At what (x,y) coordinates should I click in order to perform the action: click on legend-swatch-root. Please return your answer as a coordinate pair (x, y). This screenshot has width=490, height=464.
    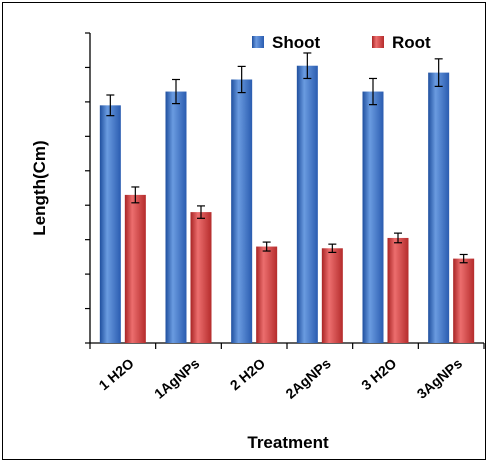
    Looking at the image, I should click on (378, 42).